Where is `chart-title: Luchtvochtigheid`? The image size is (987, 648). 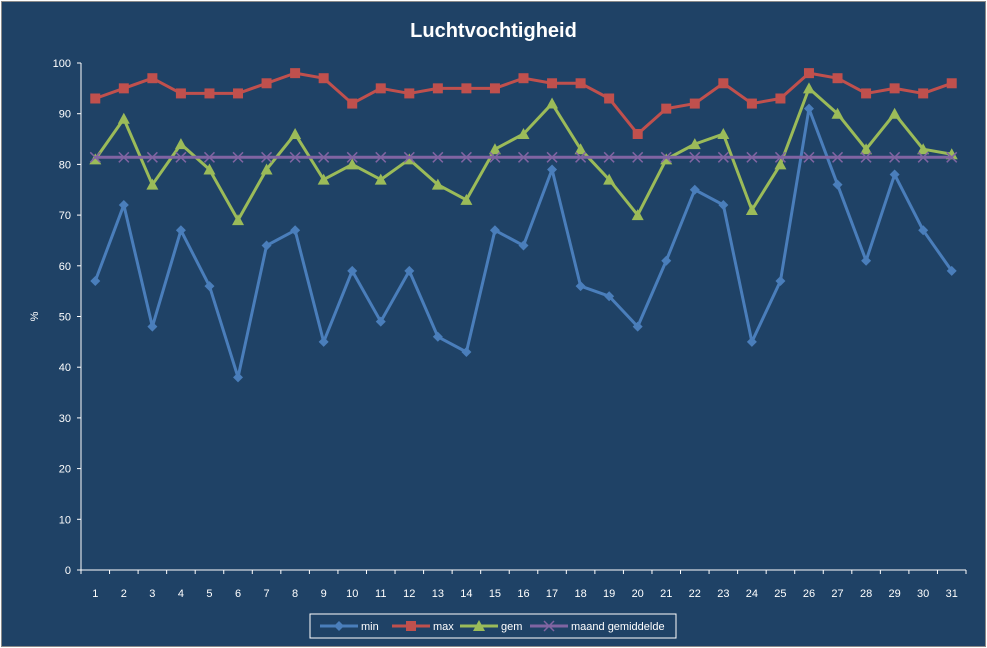
chart-title: Luchtvochtigheid is located at coordinates (493, 31).